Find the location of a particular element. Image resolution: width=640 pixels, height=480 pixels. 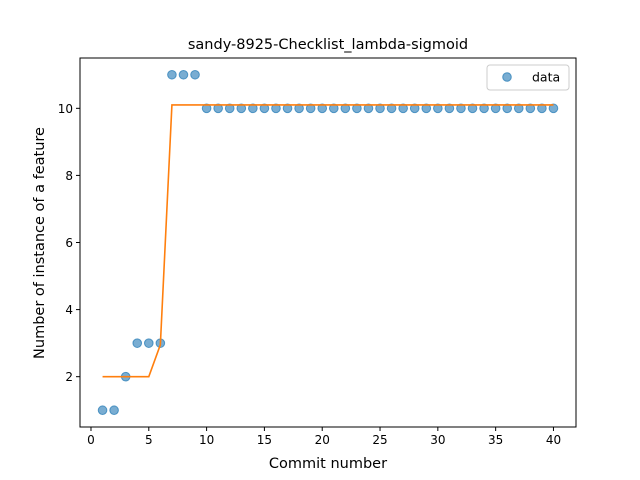

y-tick-label: 6 is located at coordinates (69, 243).